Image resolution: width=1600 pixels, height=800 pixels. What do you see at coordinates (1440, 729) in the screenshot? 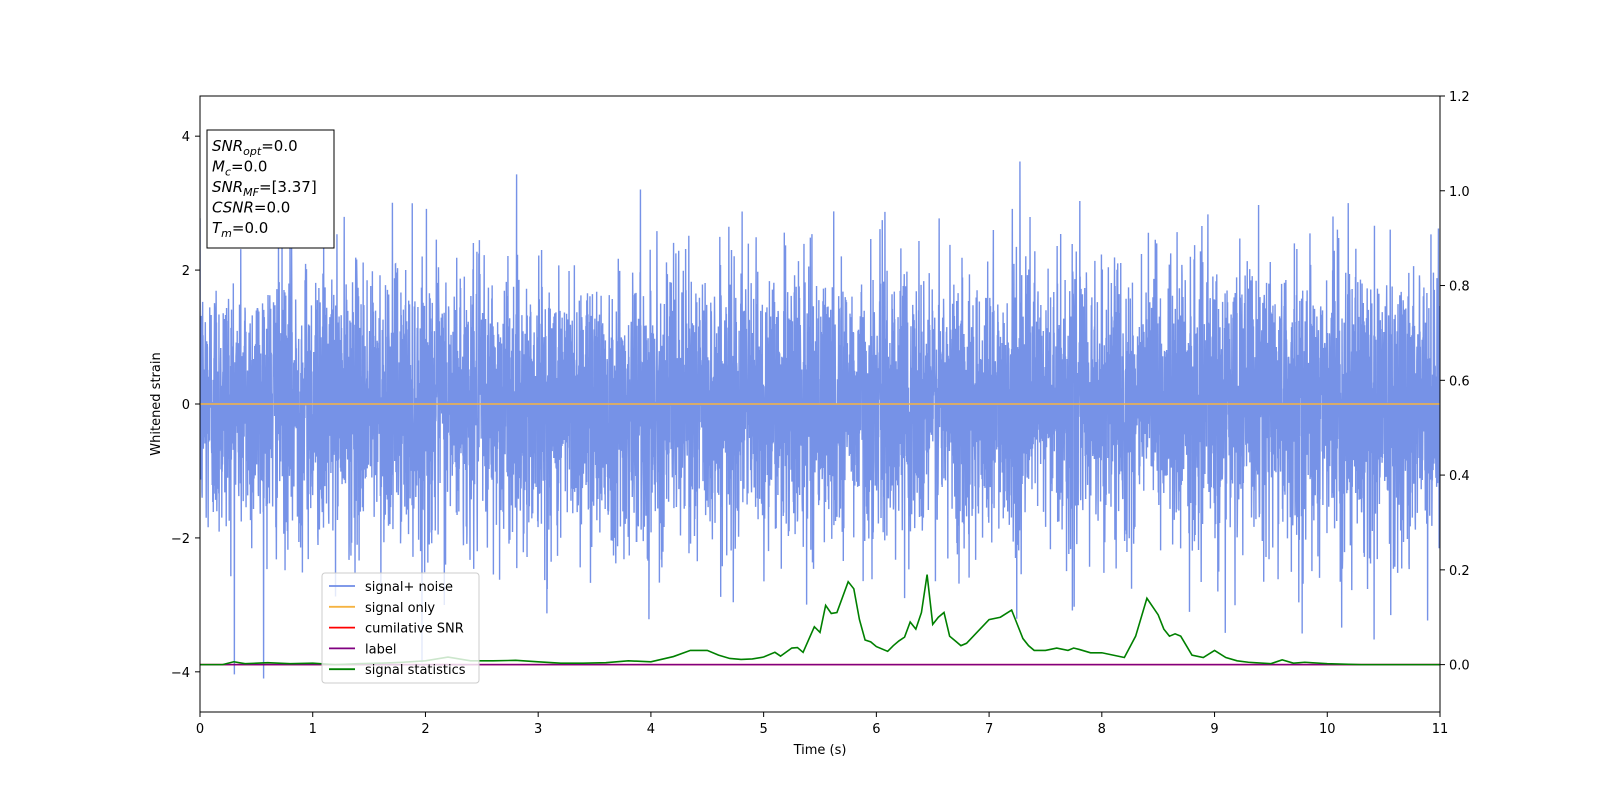
I see `x-tick-label: 11` at bounding box center [1440, 729].